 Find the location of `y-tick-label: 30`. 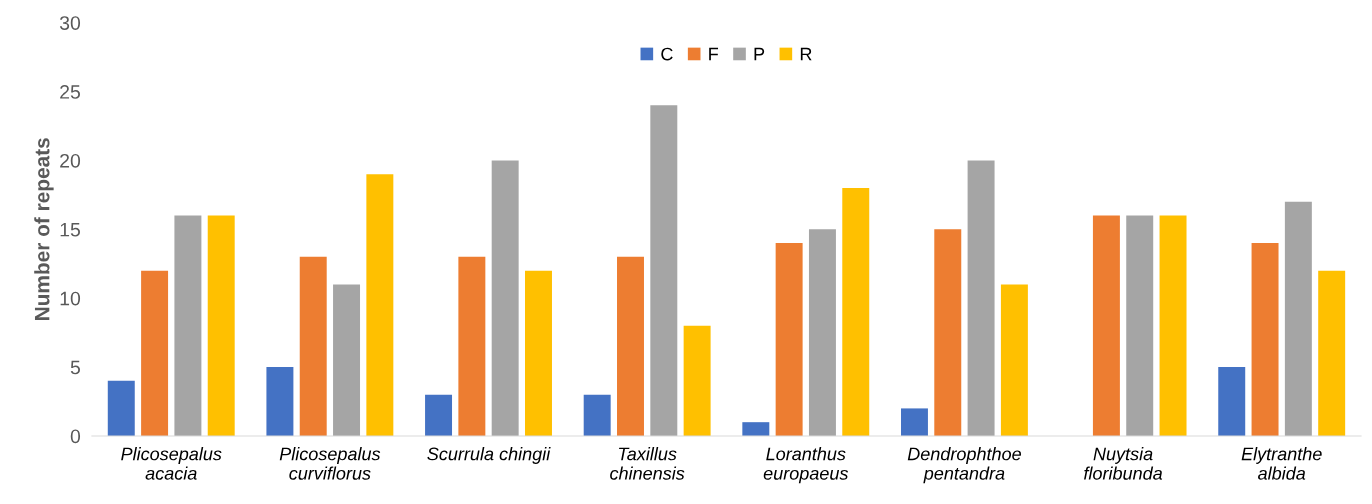

y-tick-label: 30 is located at coordinates (70, 23).